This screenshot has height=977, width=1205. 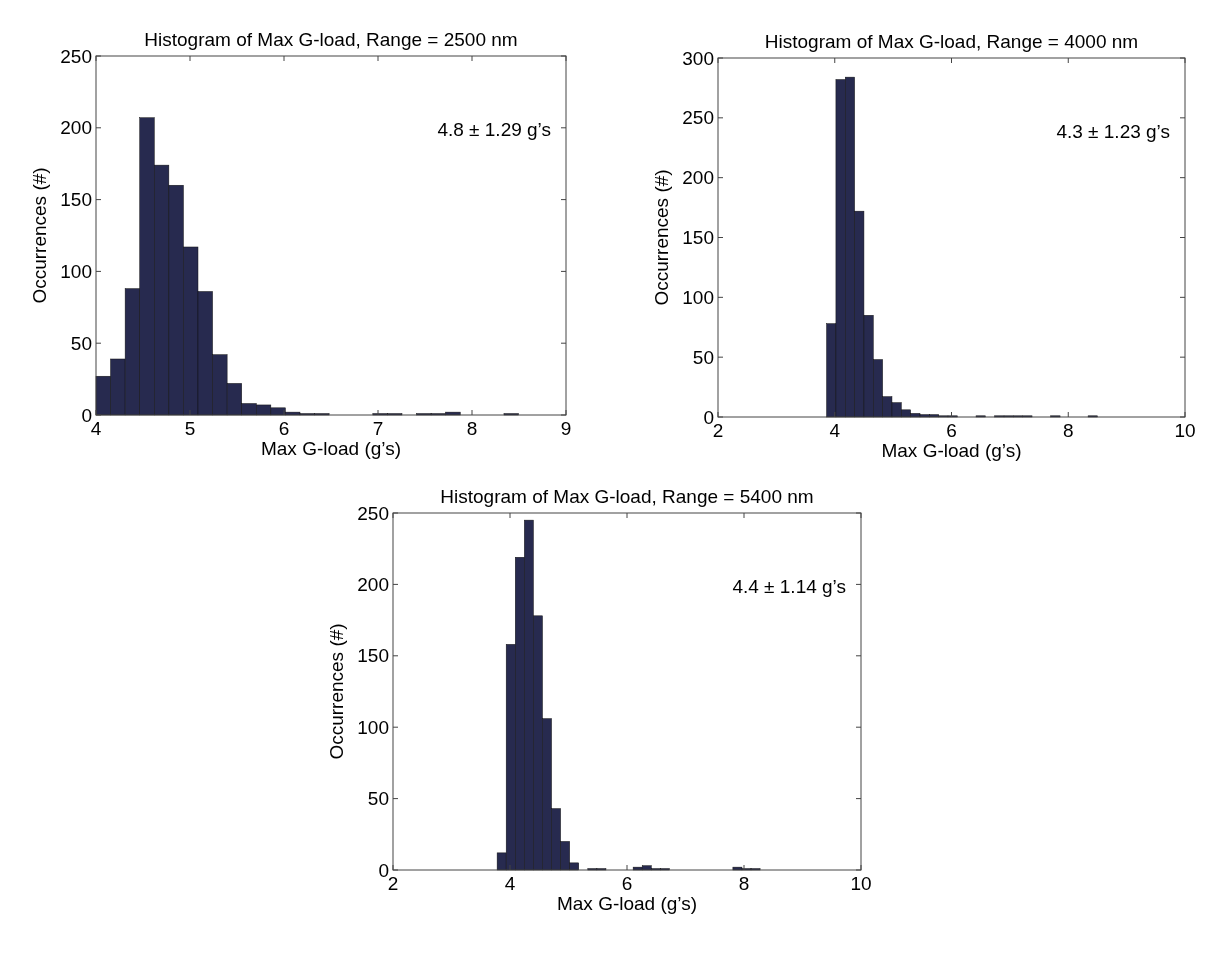 What do you see at coordinates (789, 586) in the screenshot?
I see `annotation: 4.4 ± 1.14 g’s` at bounding box center [789, 586].